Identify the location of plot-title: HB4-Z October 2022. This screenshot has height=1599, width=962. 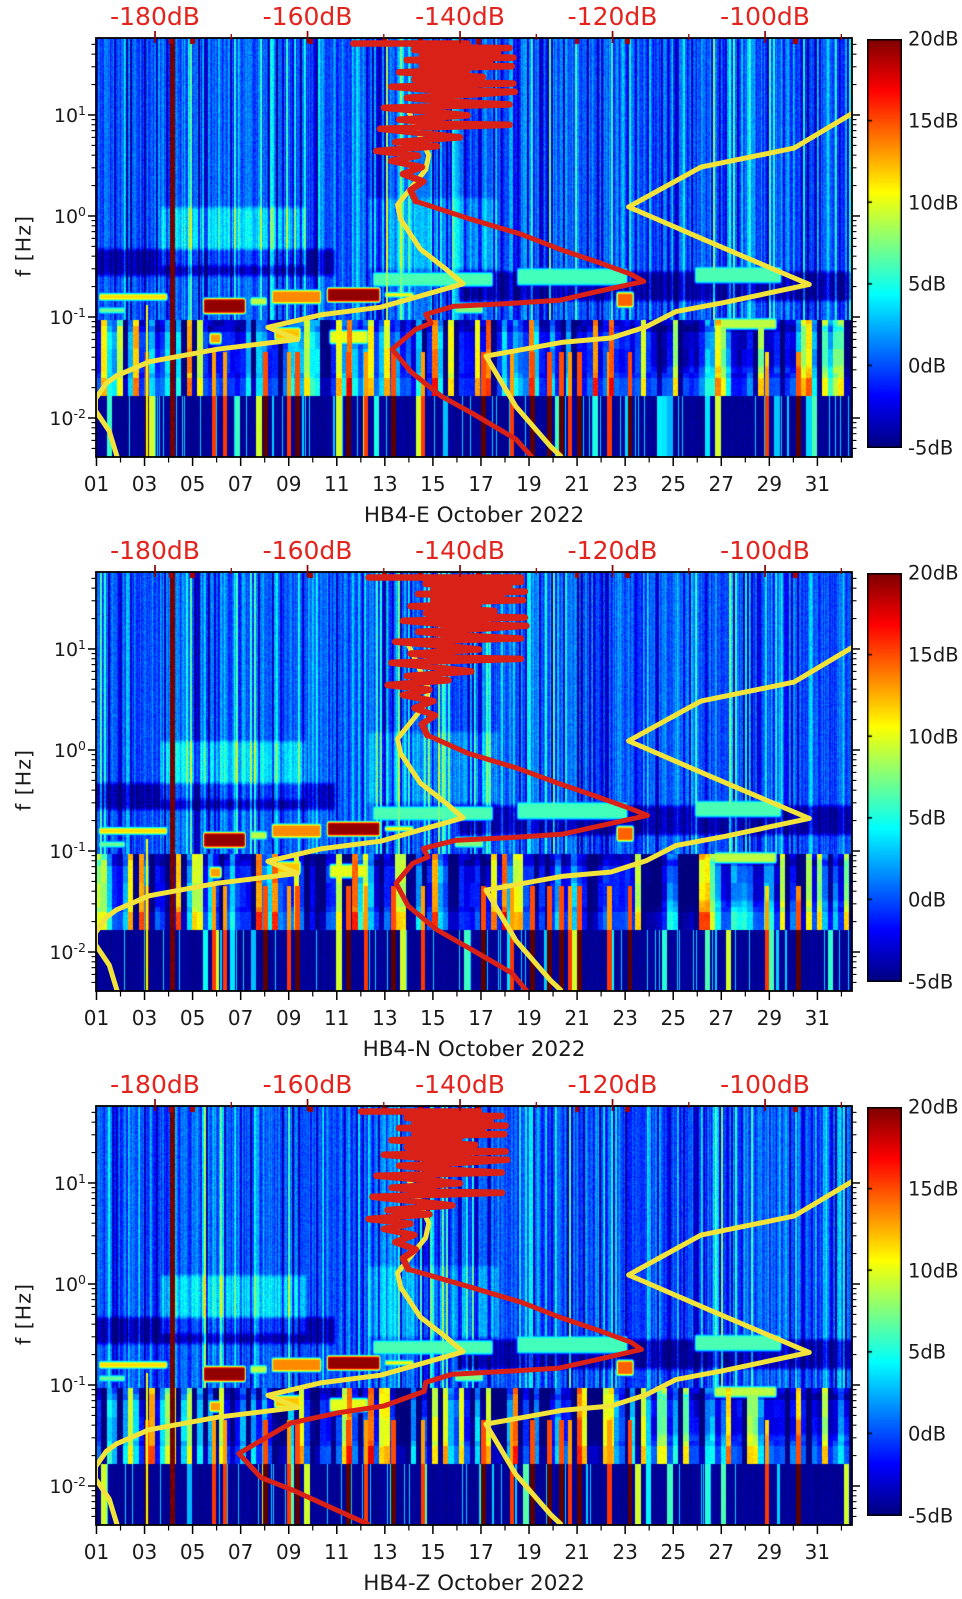
(474, 1583).